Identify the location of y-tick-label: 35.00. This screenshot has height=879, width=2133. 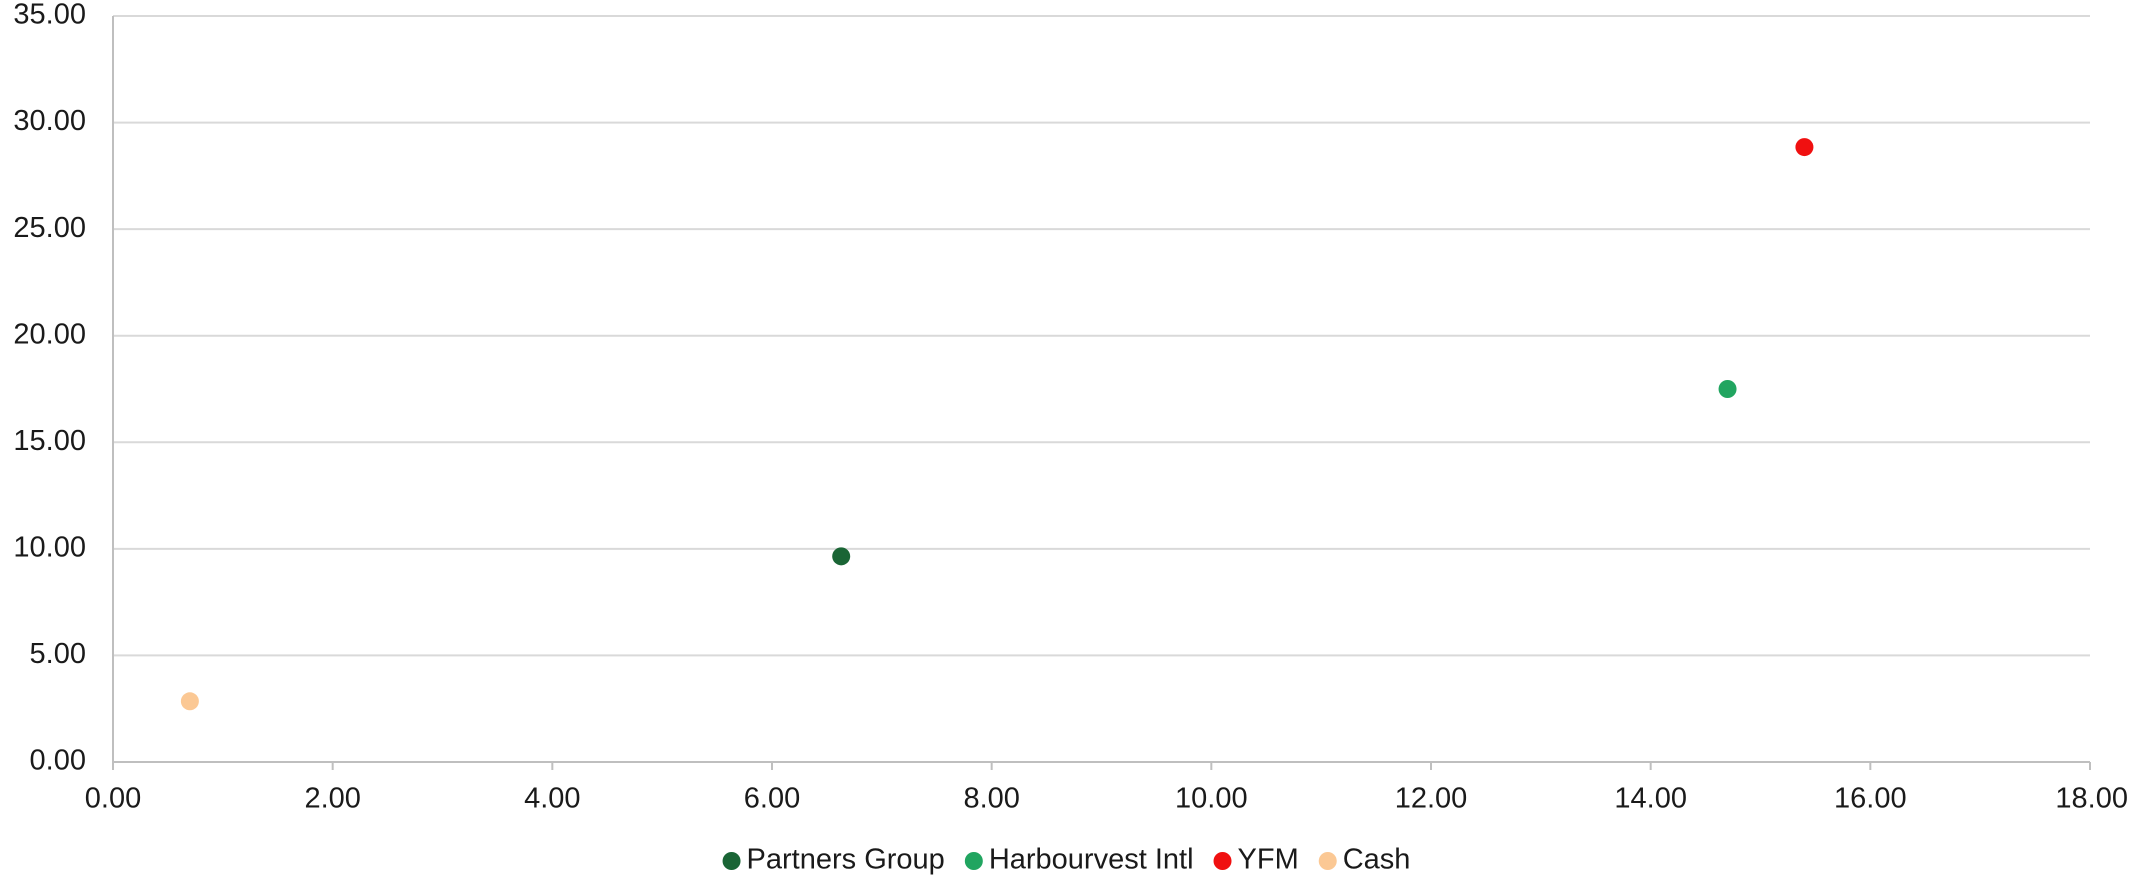
(49, 15).